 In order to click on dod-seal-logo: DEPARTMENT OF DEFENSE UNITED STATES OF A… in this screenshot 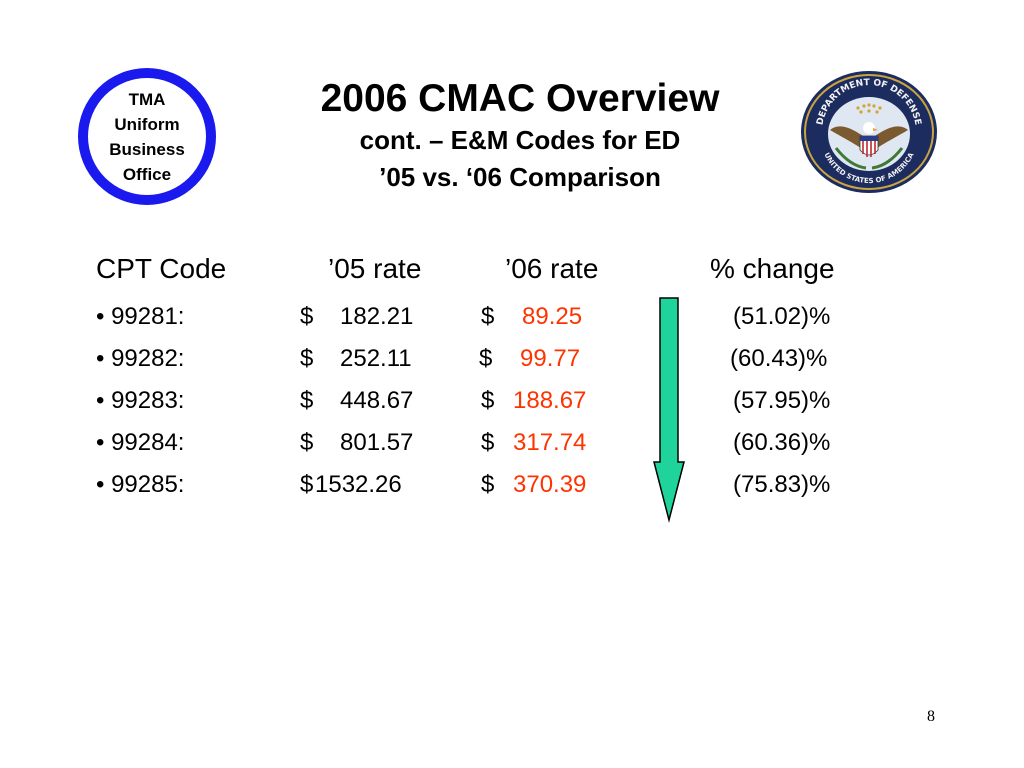, I will do `click(869, 132)`.